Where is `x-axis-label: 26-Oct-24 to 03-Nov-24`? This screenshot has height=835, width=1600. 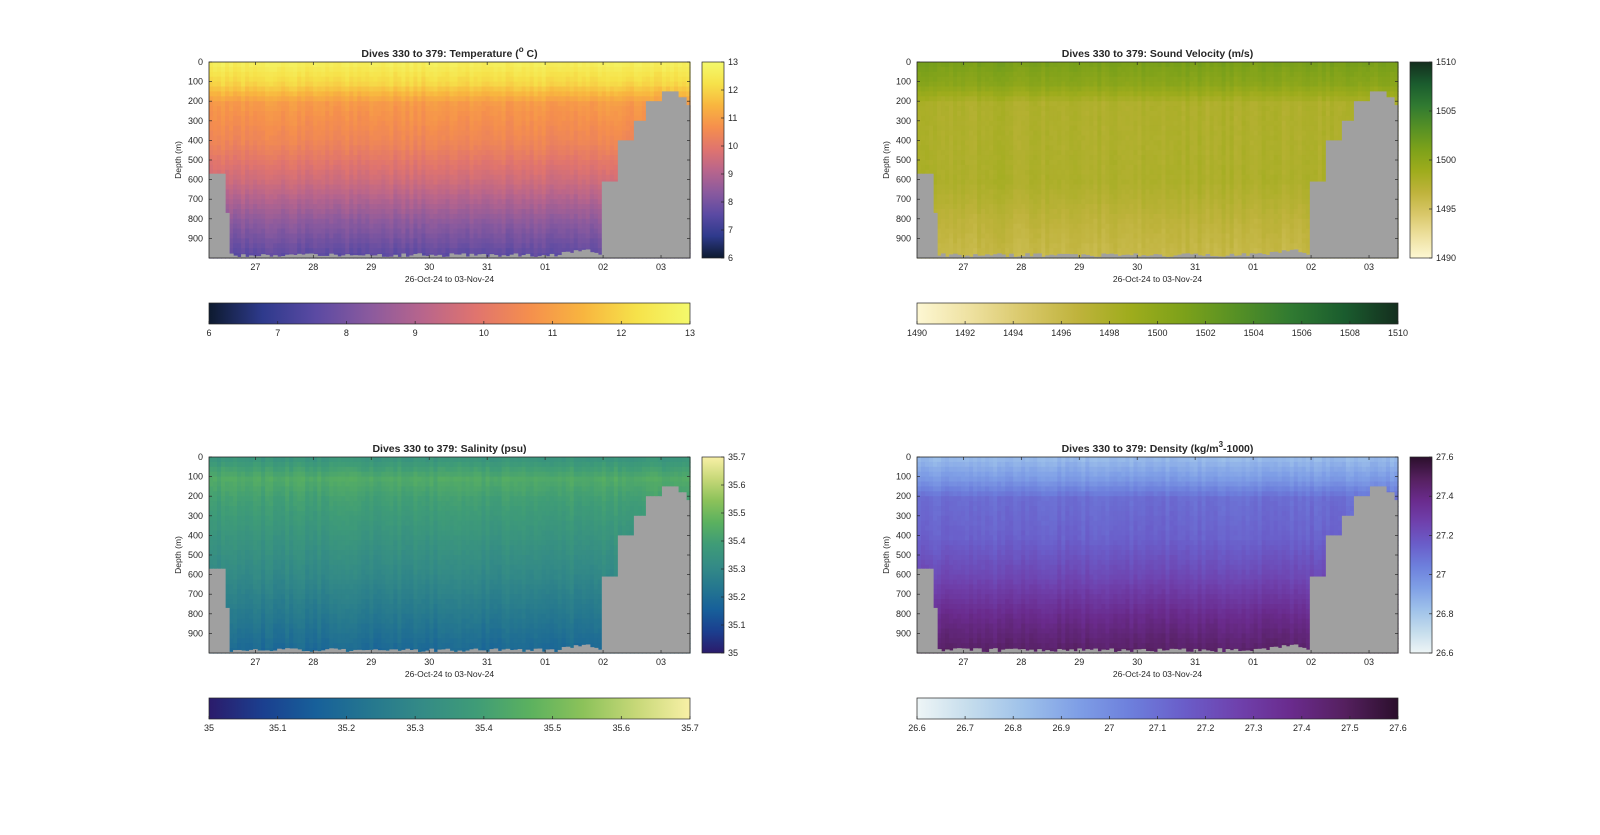 x-axis-label: 26-Oct-24 to 03-Nov-24 is located at coordinates (450, 279).